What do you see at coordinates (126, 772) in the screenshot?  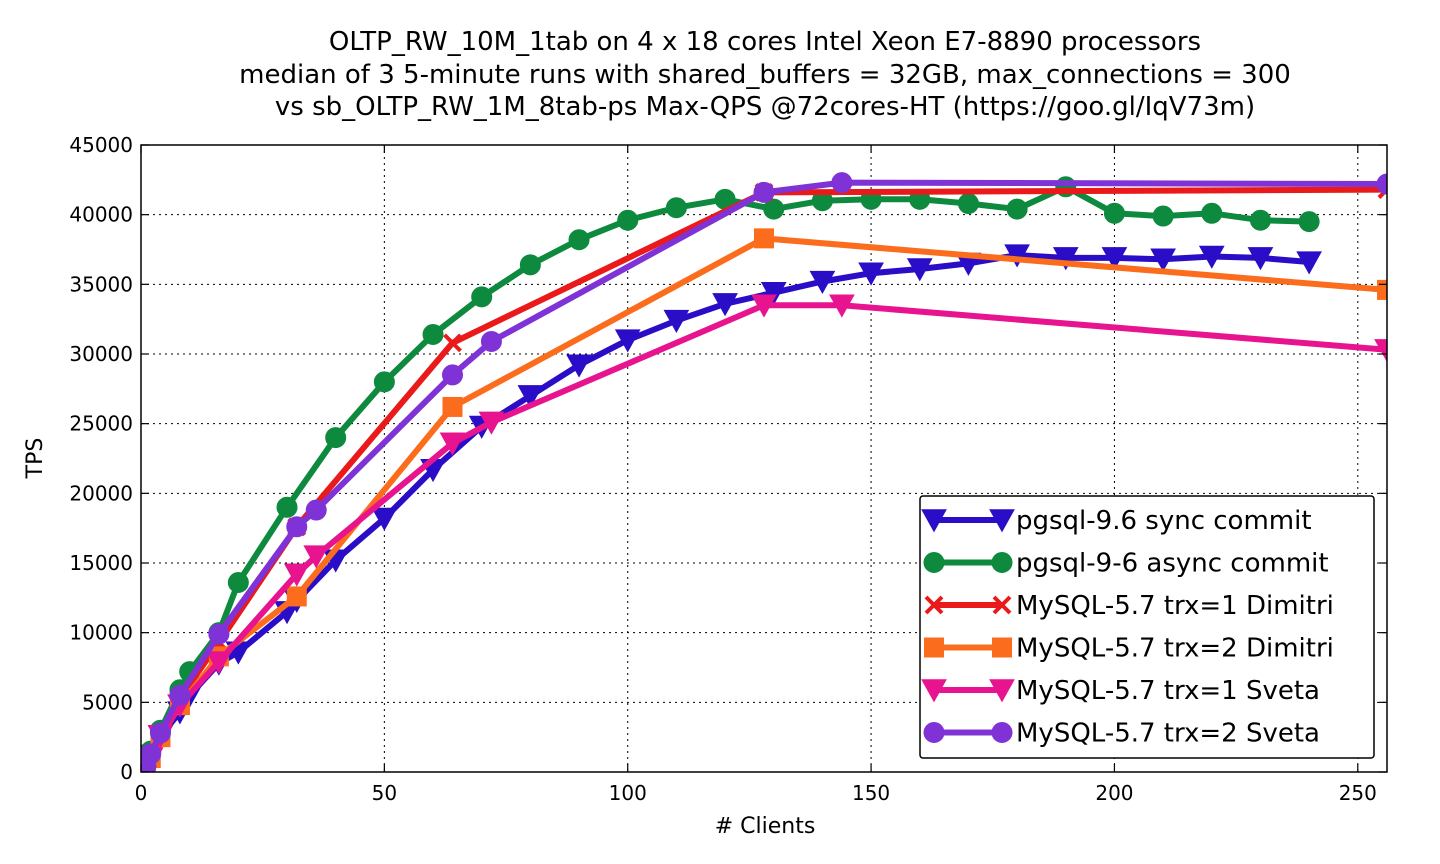 I see `y-tick-label: 0` at bounding box center [126, 772].